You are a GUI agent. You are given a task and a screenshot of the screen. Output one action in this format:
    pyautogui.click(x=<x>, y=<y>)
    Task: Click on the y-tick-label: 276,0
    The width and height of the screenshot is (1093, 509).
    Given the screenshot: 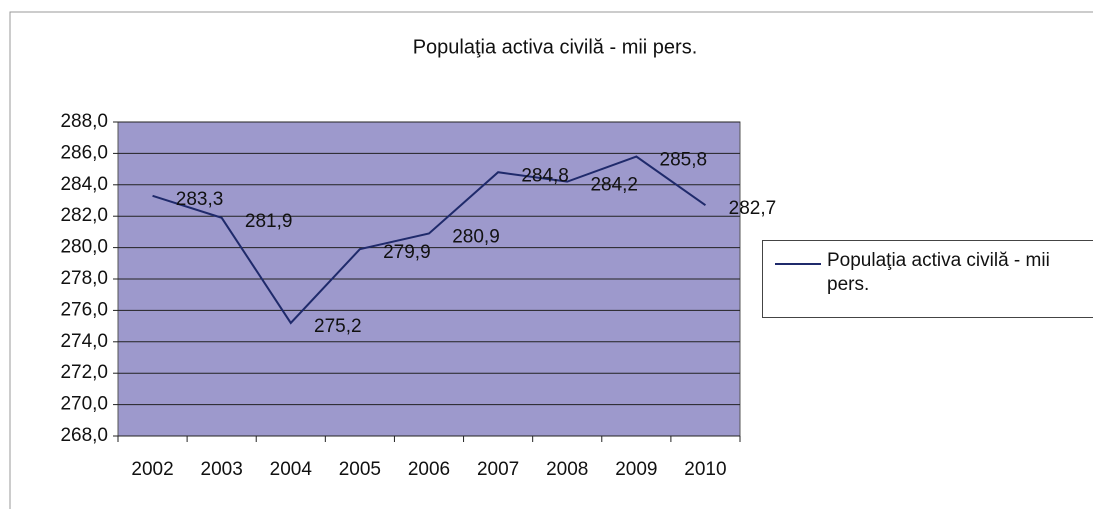 What is the action you would take?
    pyautogui.click(x=84, y=309)
    